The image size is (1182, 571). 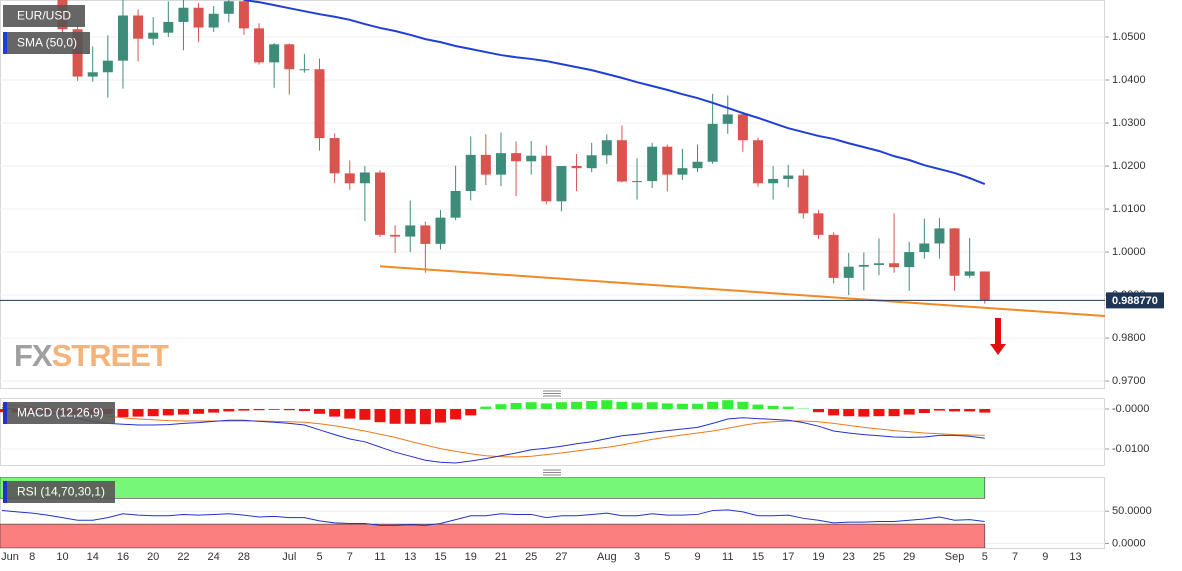 What do you see at coordinates (33, 355) in the screenshot?
I see `watermark-fx: FX` at bounding box center [33, 355].